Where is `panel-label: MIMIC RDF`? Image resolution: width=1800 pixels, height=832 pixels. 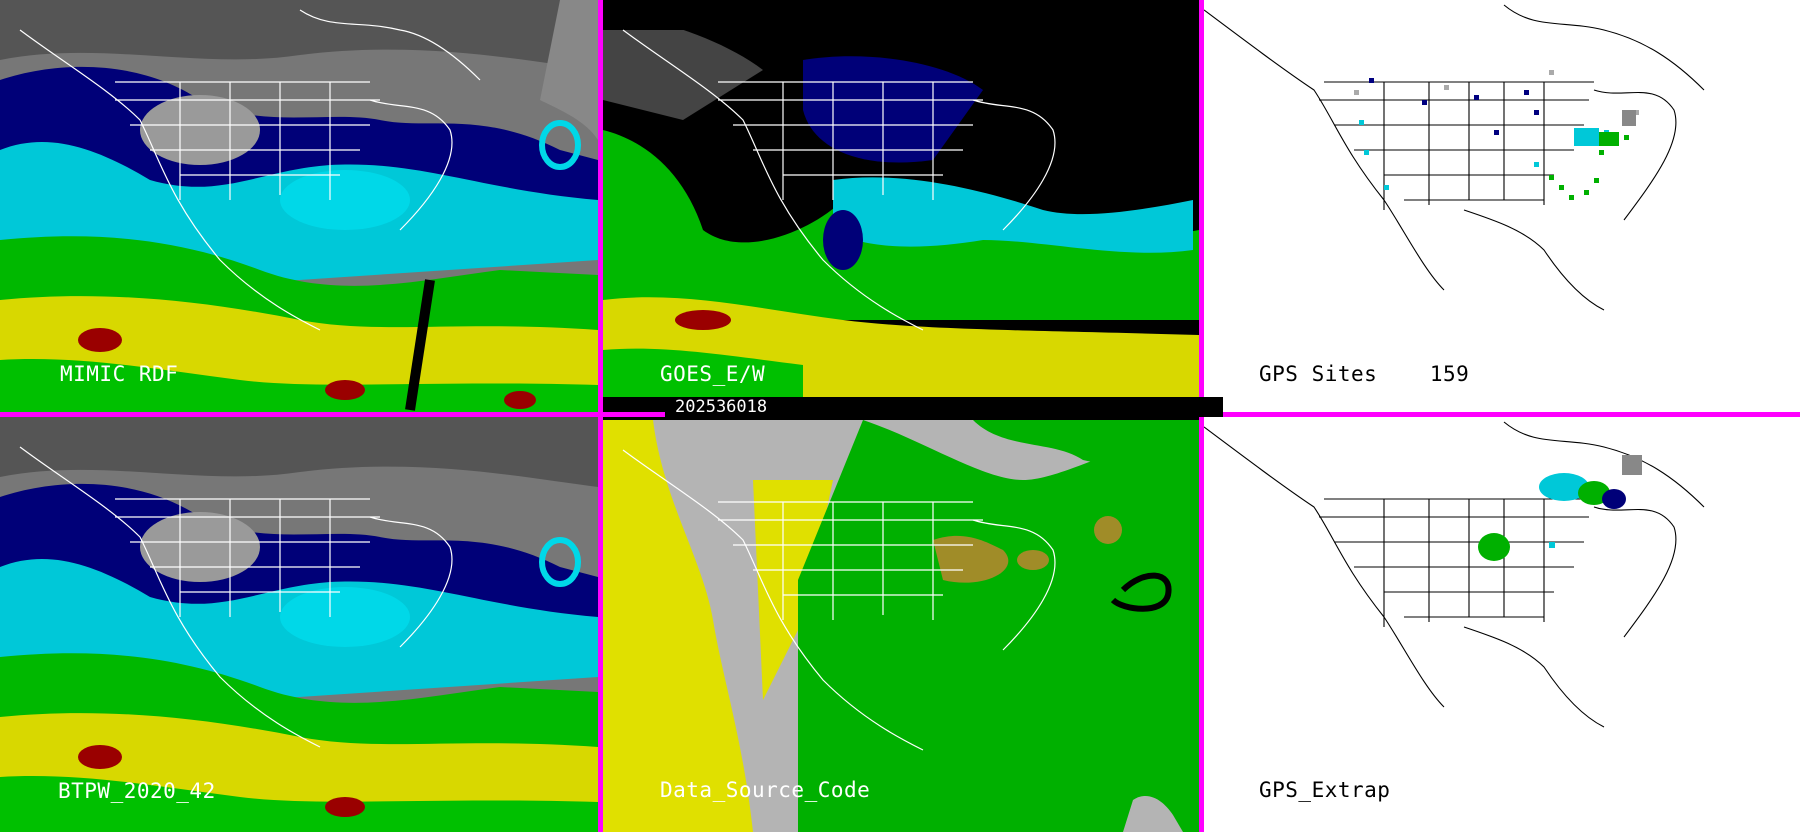 panel-label: MIMIC RDF is located at coordinates (119, 374).